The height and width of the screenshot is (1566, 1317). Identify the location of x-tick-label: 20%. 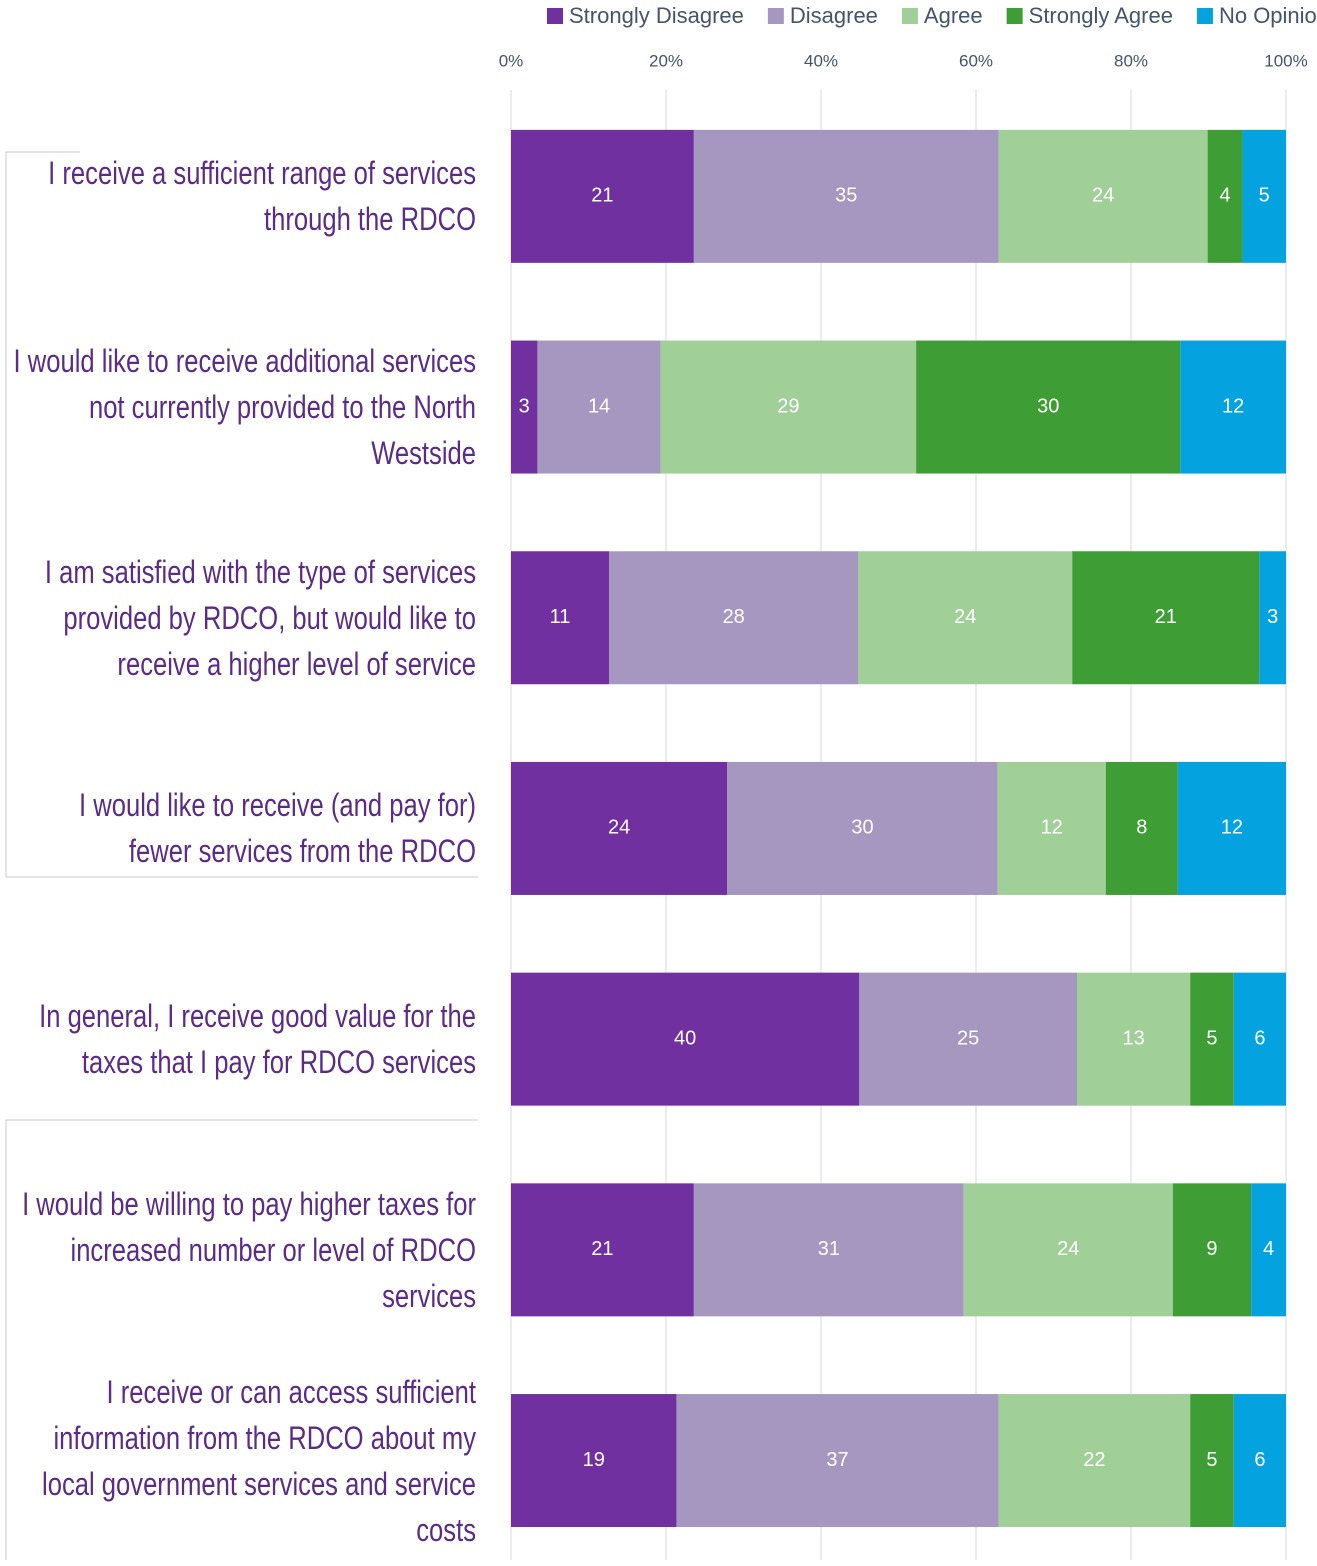
(666, 60).